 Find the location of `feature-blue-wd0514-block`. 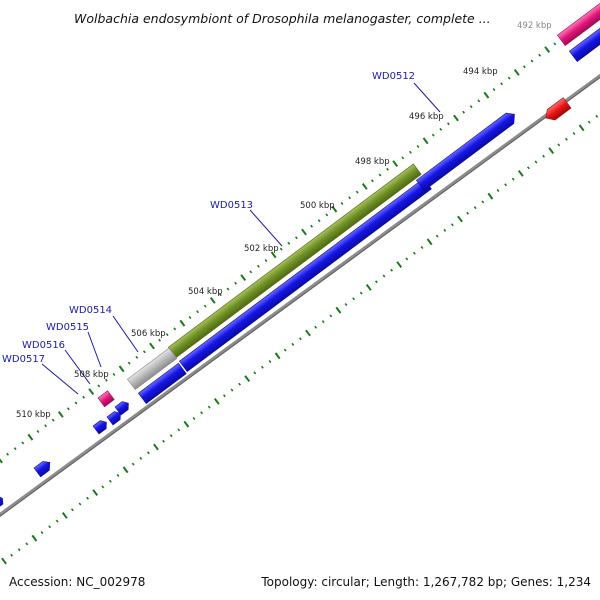

feature-blue-wd0514-block is located at coordinates (162, 383).